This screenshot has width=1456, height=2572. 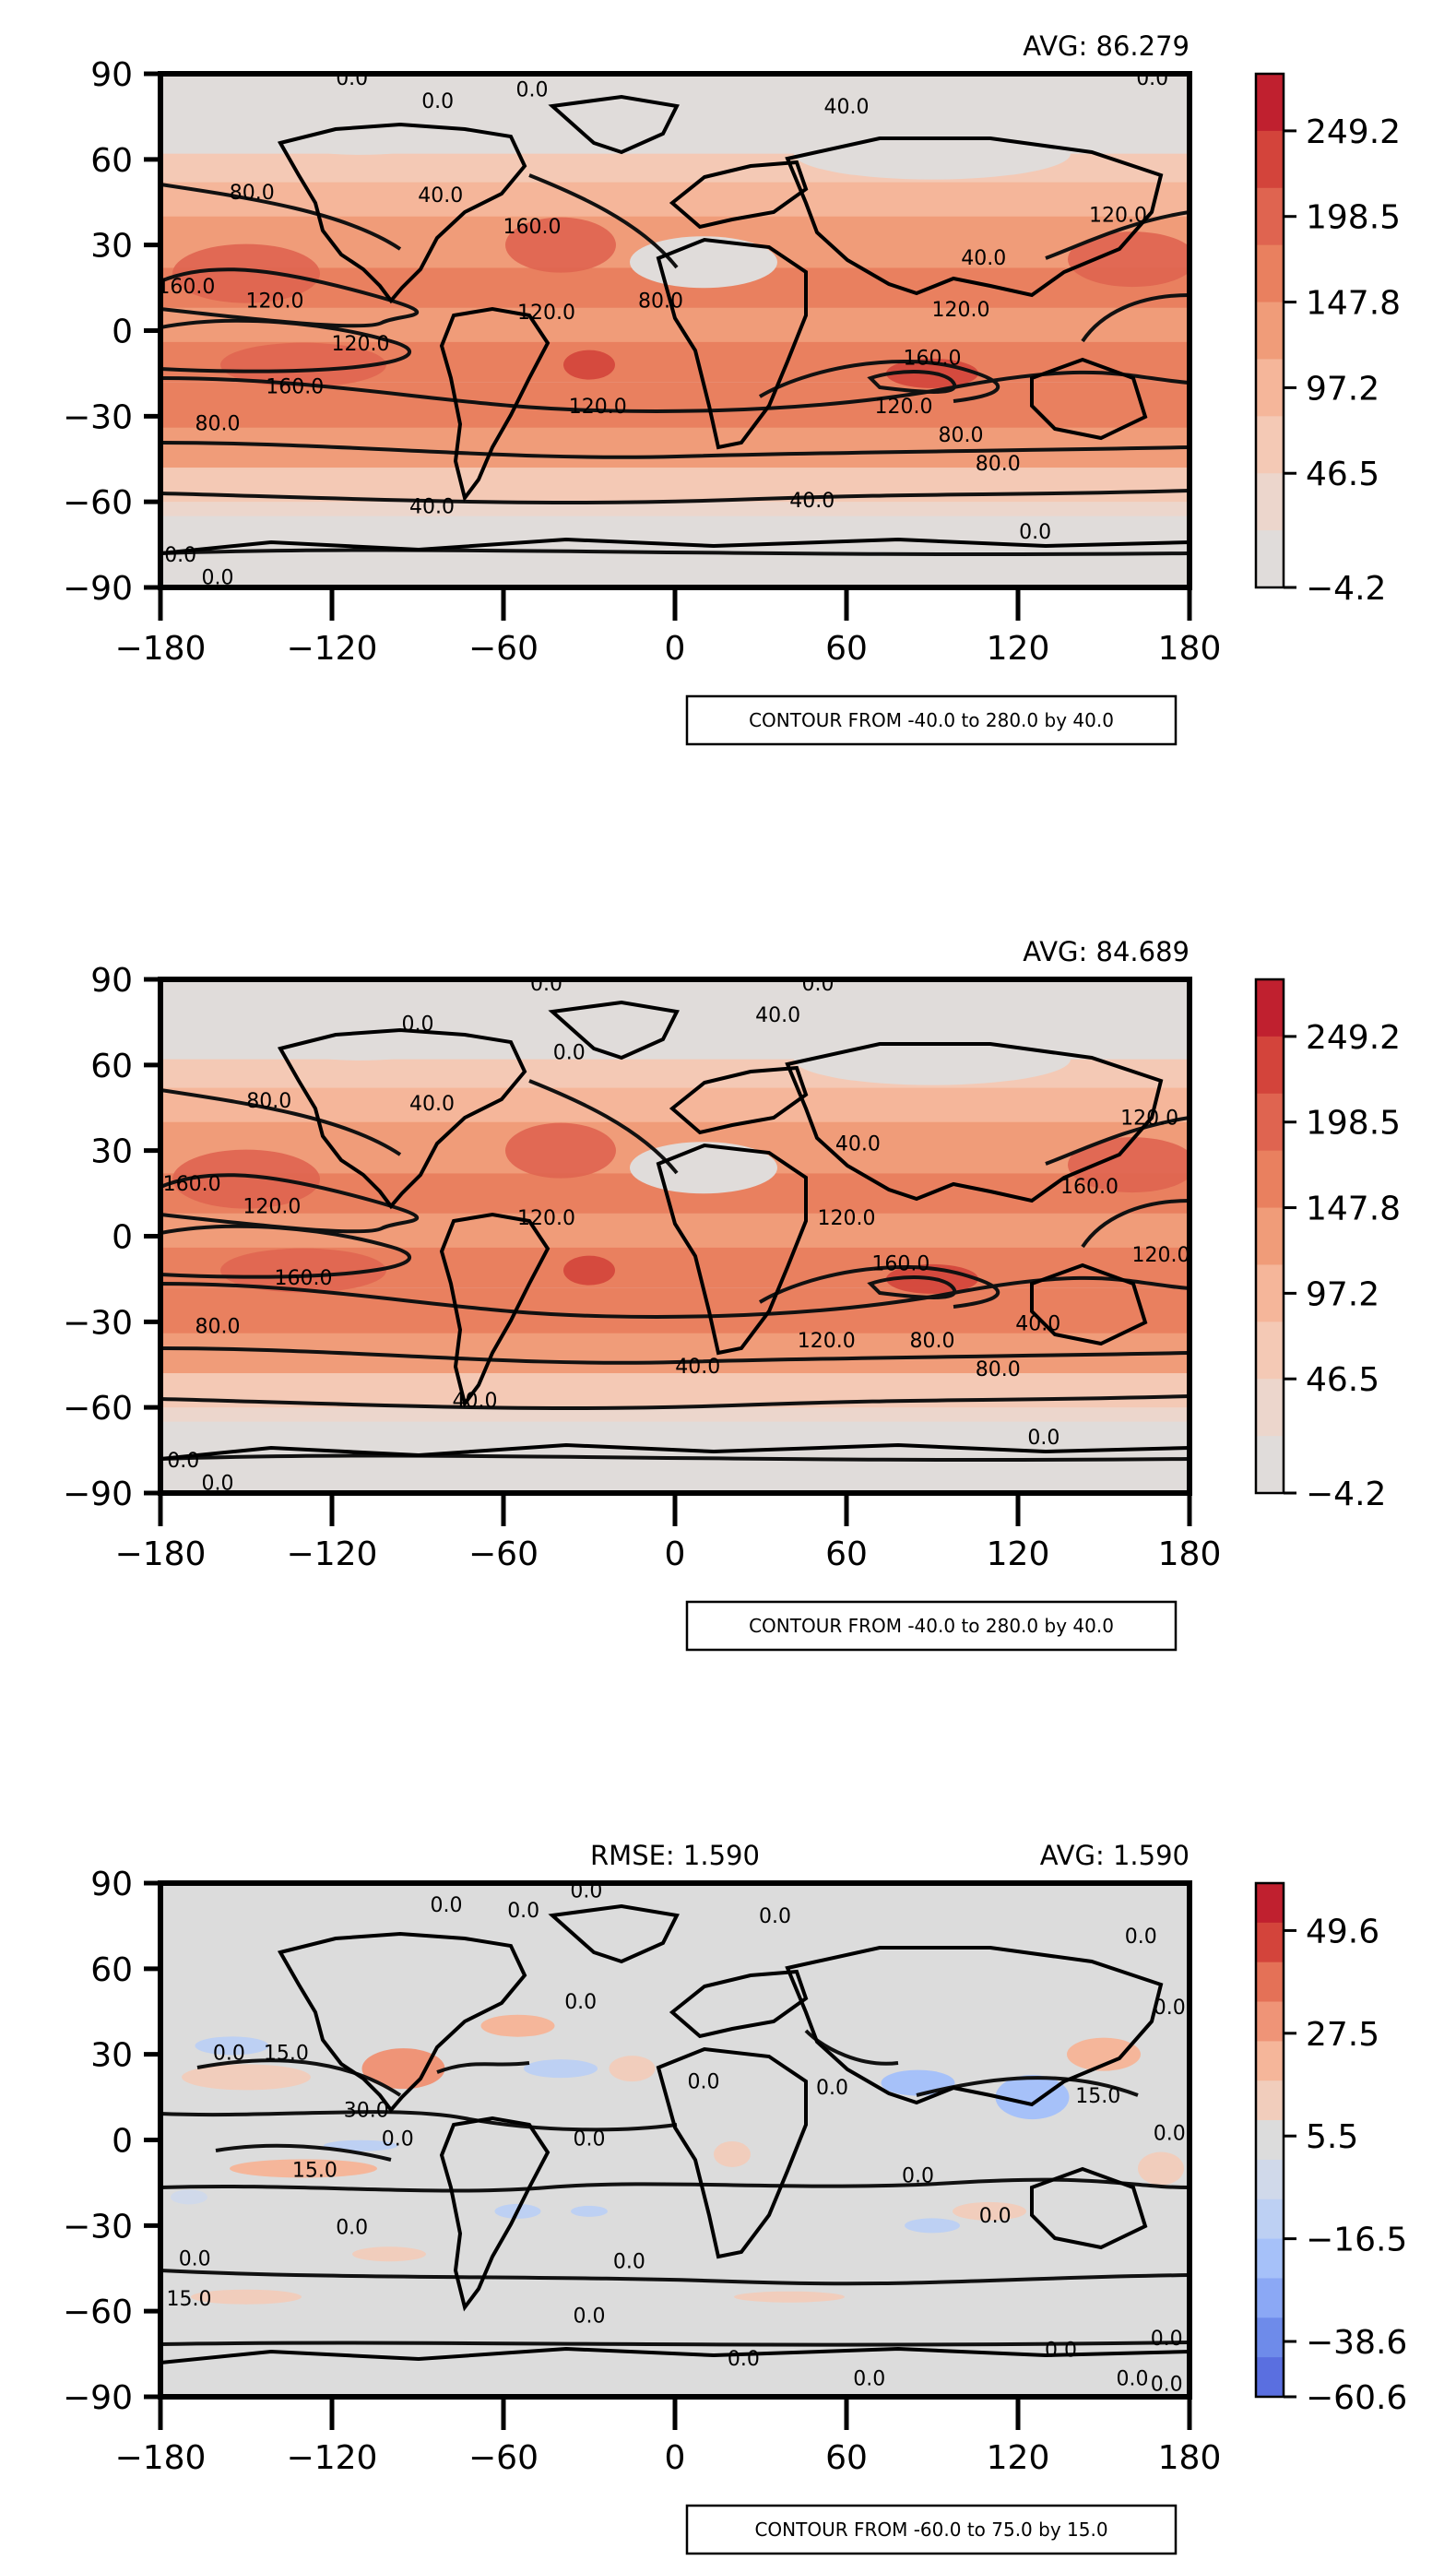 I want to click on colorbar-label: 27.5, so click(x=1342, y=2035).